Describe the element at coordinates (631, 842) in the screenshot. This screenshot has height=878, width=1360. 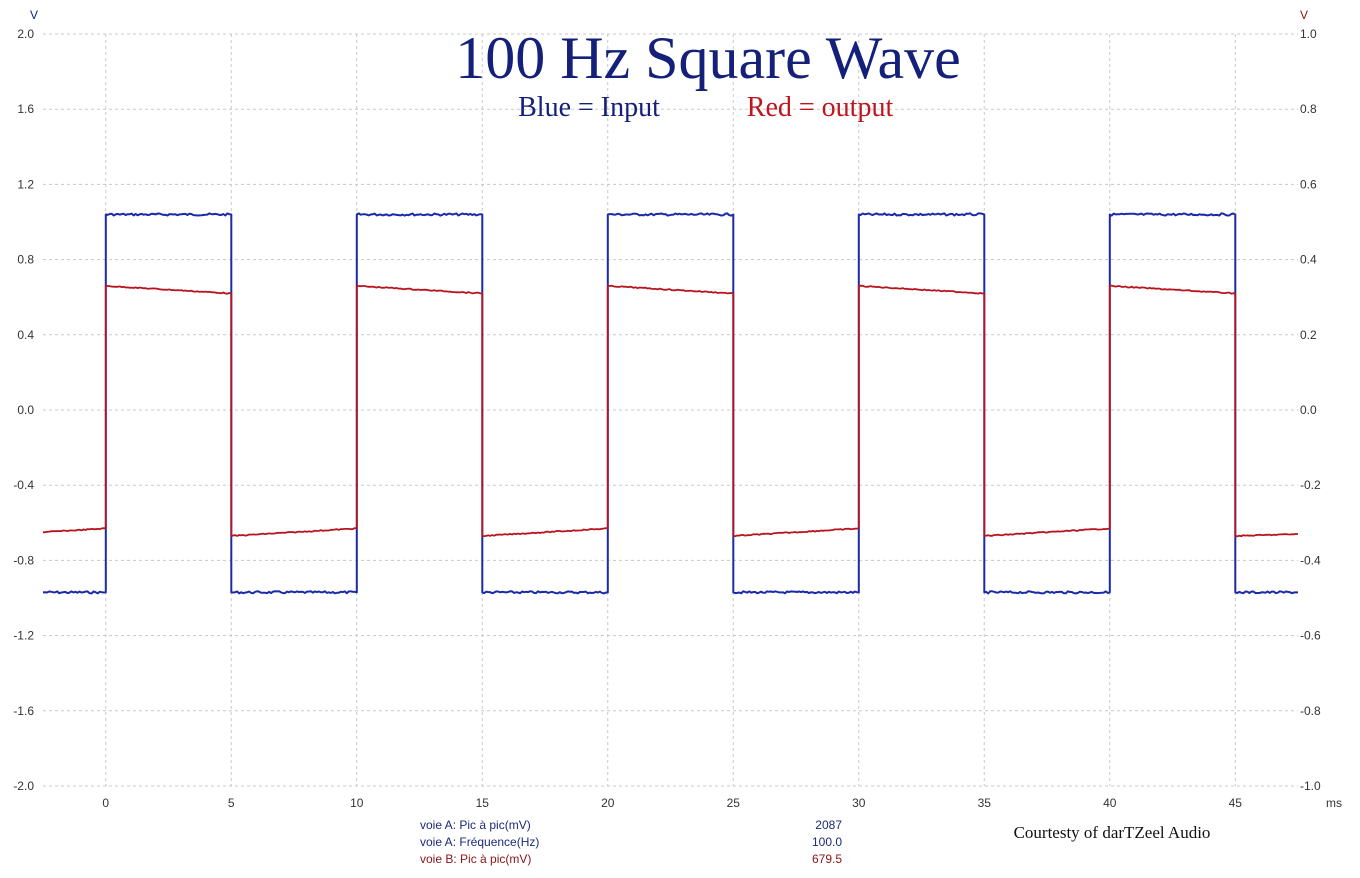
I see `measurement-row: voie A: Fréquence(Hz) 100.0` at that location.